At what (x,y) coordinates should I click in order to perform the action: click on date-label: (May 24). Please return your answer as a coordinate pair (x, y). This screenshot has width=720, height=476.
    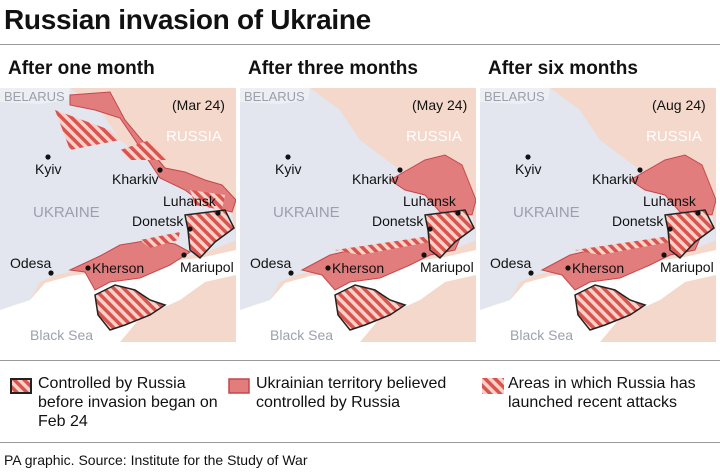
    Looking at the image, I should click on (439, 105).